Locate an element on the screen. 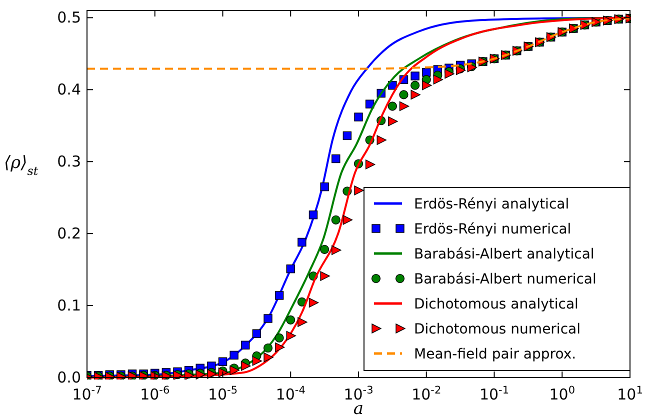  legend-label: Erdös-Rényi numerical is located at coordinates (493, 230).